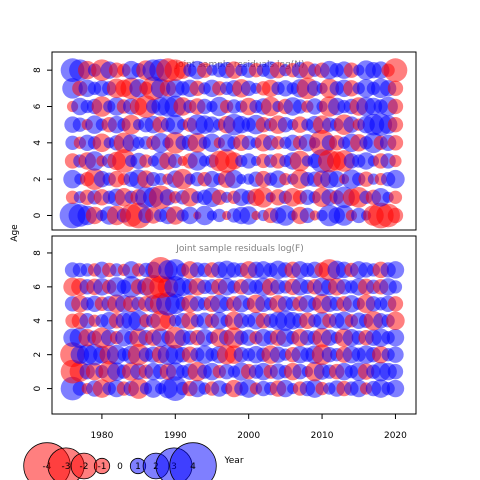 The width and height of the screenshot is (480, 480). What do you see at coordinates (248, 436) in the screenshot?
I see `x-tick-label: 2000` at bounding box center [248, 436].